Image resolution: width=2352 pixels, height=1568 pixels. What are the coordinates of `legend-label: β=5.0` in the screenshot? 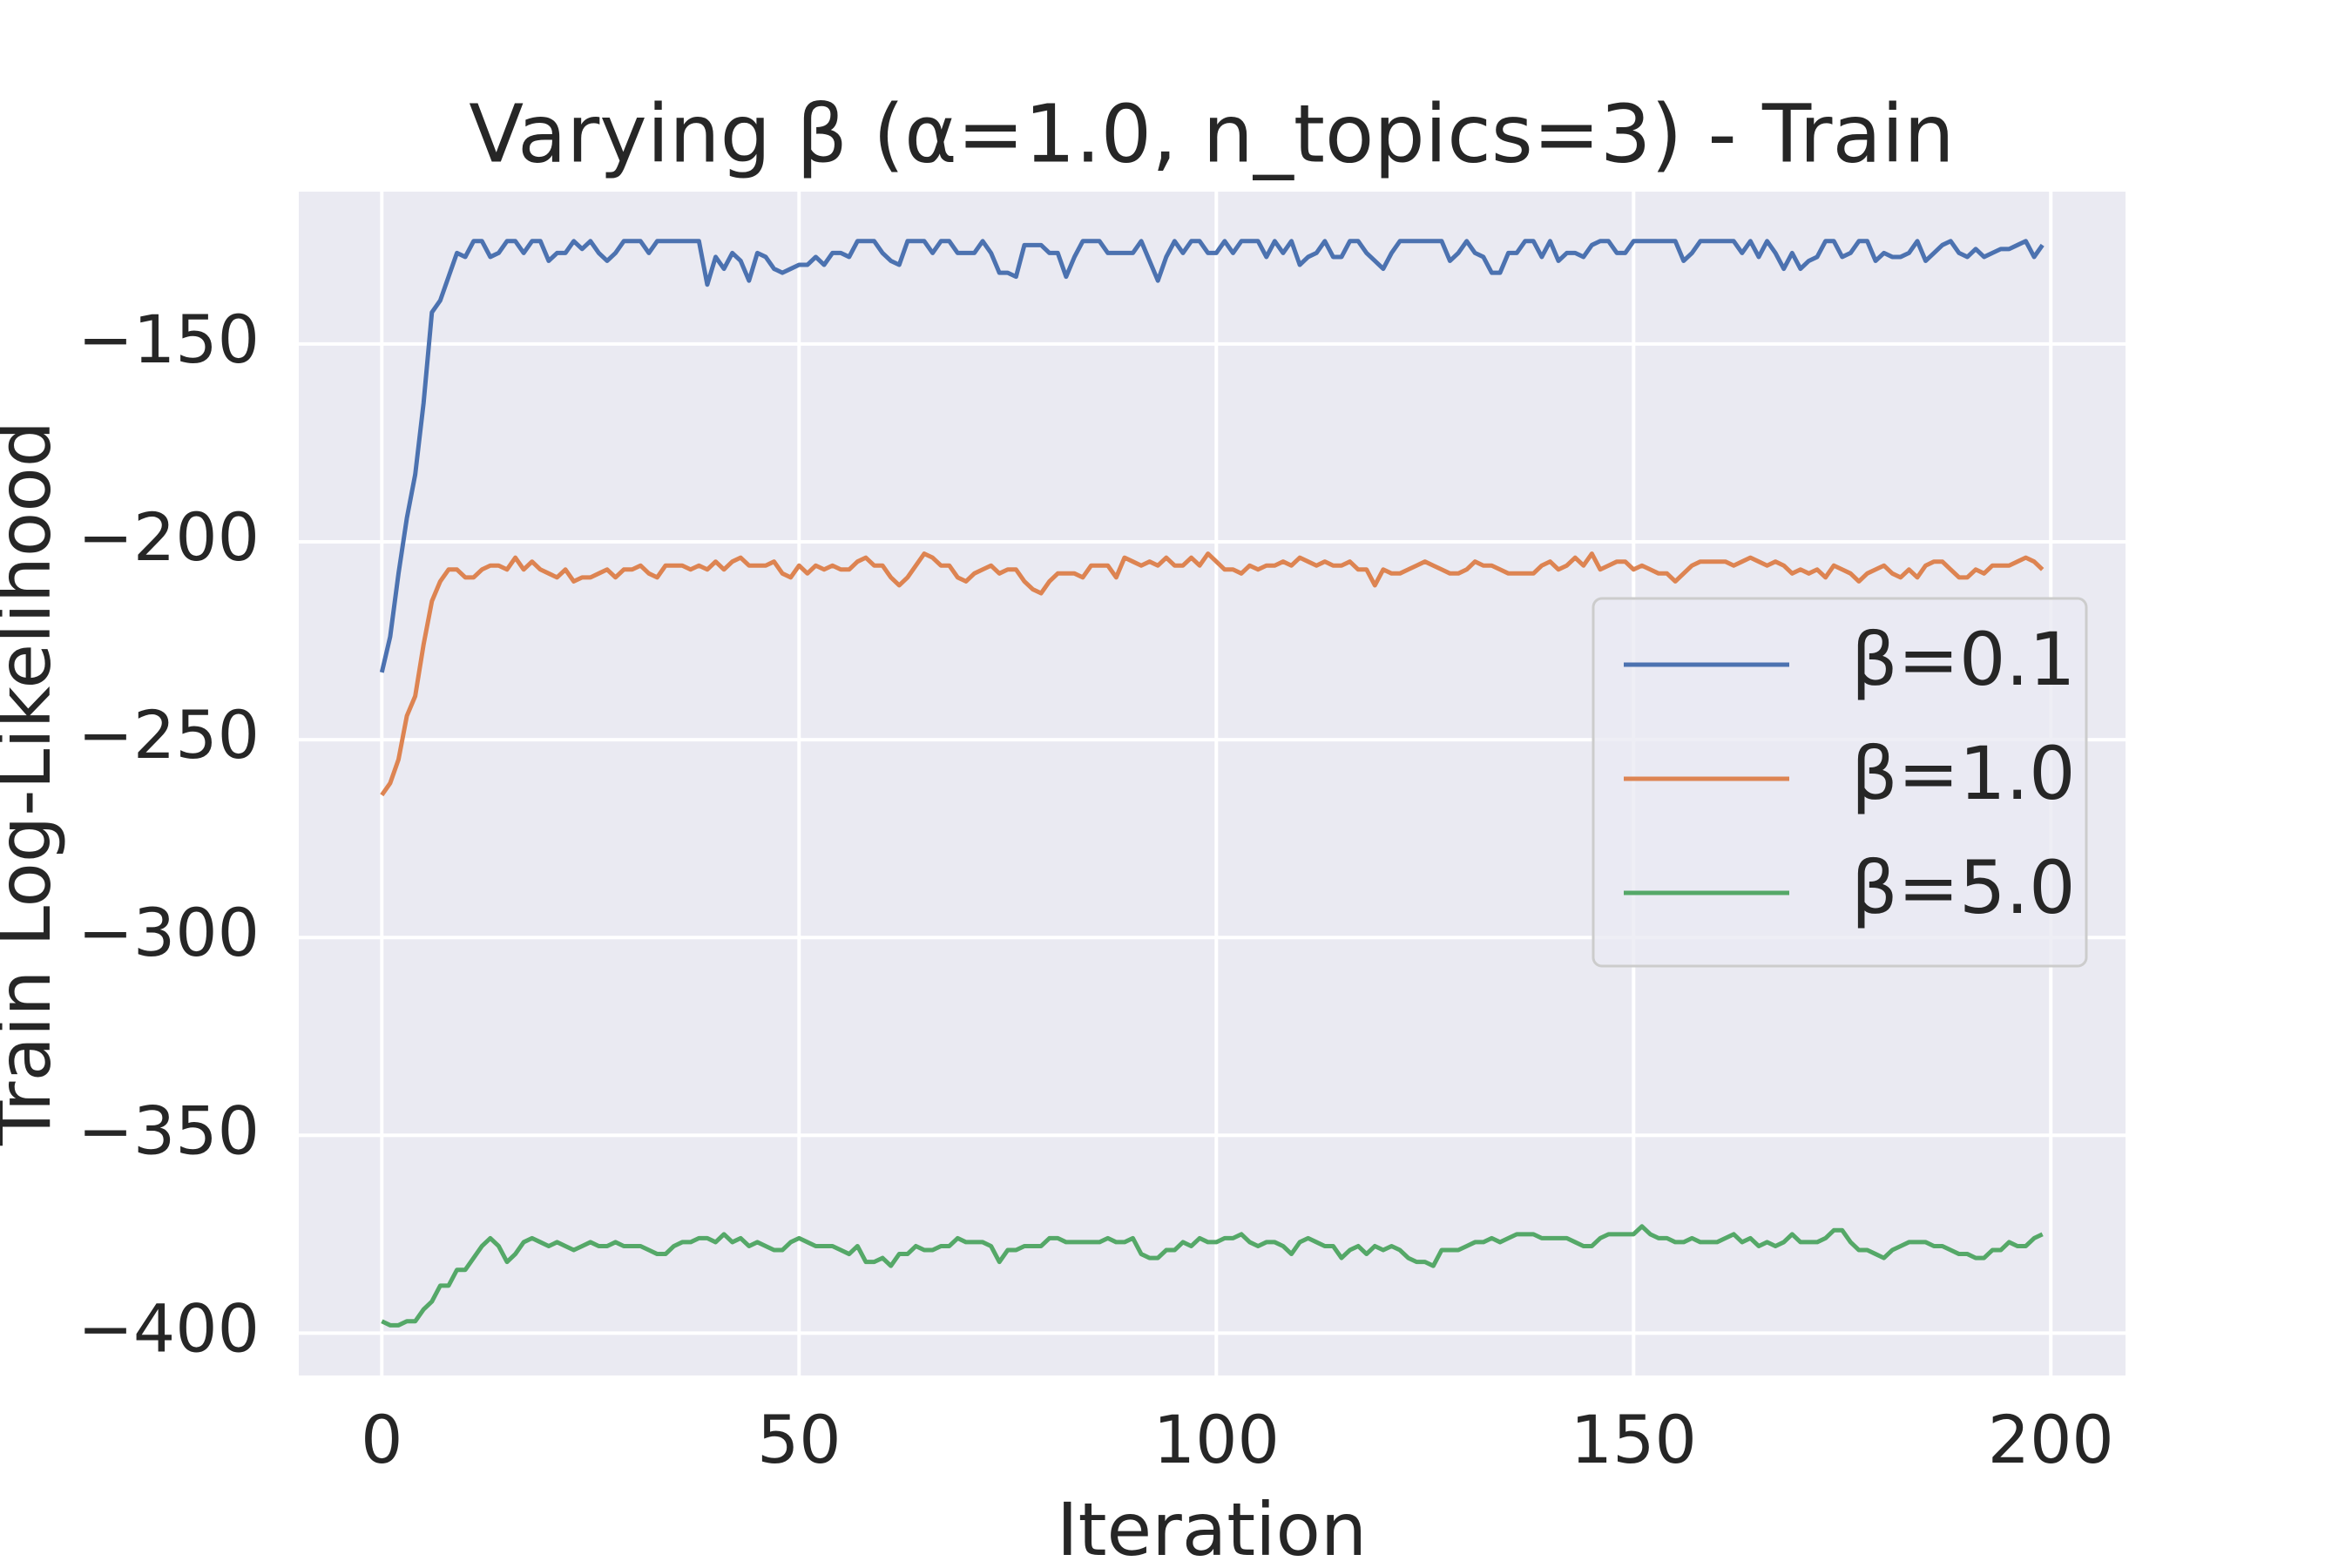 It's located at (1963, 888).